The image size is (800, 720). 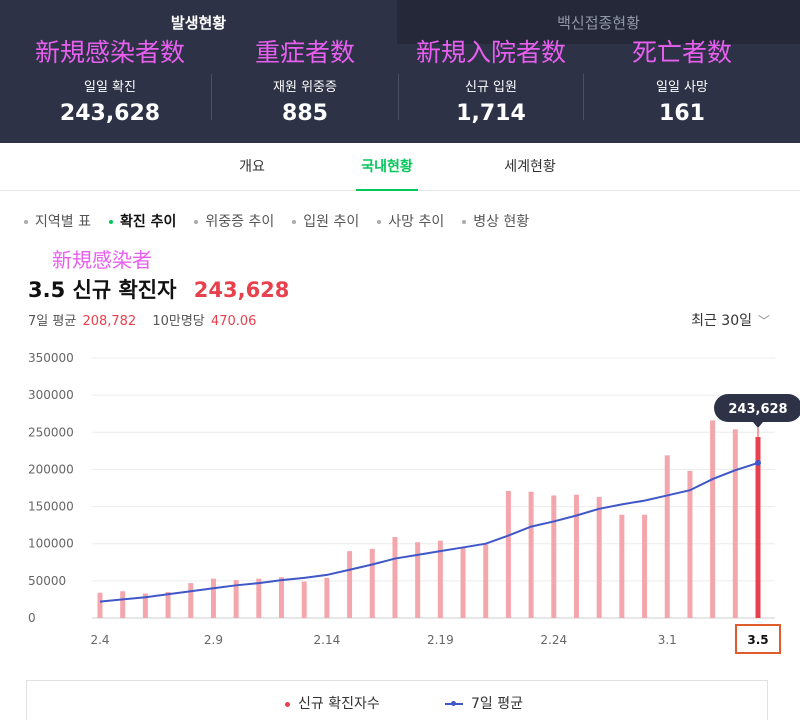 I want to click on stat-label: 신규 입원, so click(x=491, y=87).